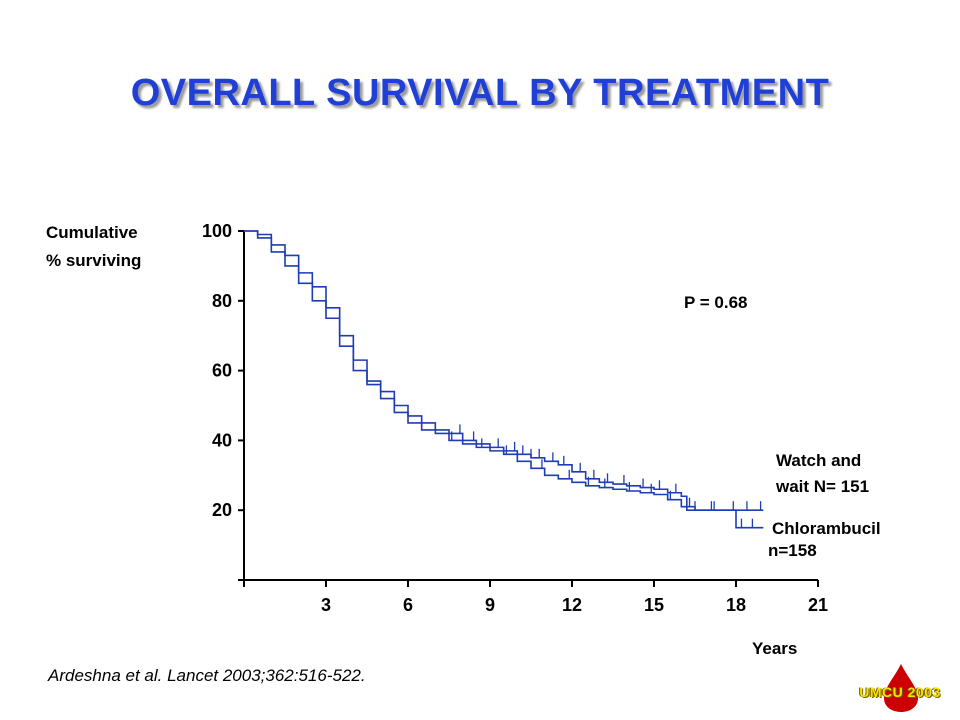 This screenshot has width=960, height=720. What do you see at coordinates (572, 605) in the screenshot?
I see `x-tick-label-12: 12` at bounding box center [572, 605].